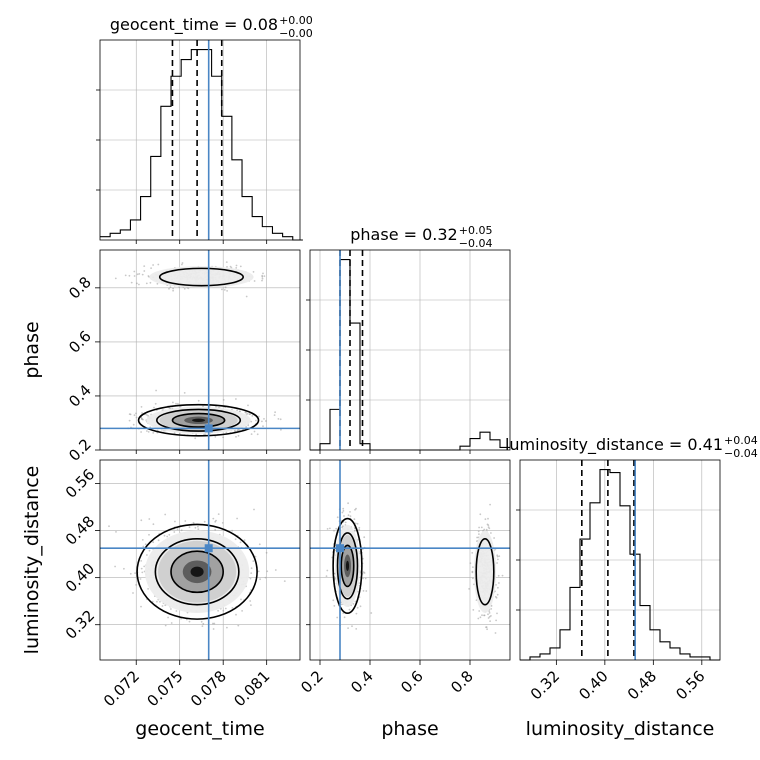 The image size is (760, 760). I want to click on panel-frame-geocent_time, so click(200, 140).